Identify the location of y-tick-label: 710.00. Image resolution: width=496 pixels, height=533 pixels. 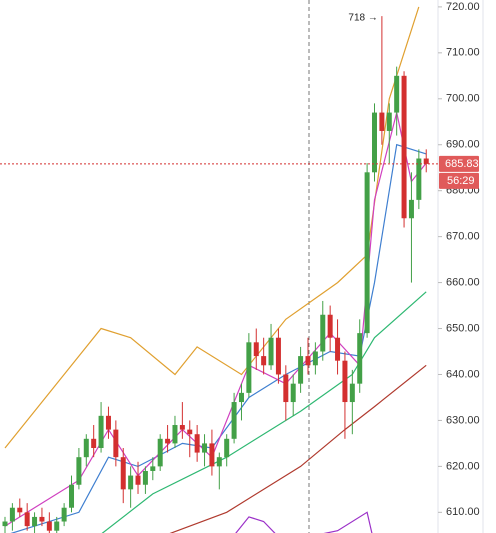
(463, 53).